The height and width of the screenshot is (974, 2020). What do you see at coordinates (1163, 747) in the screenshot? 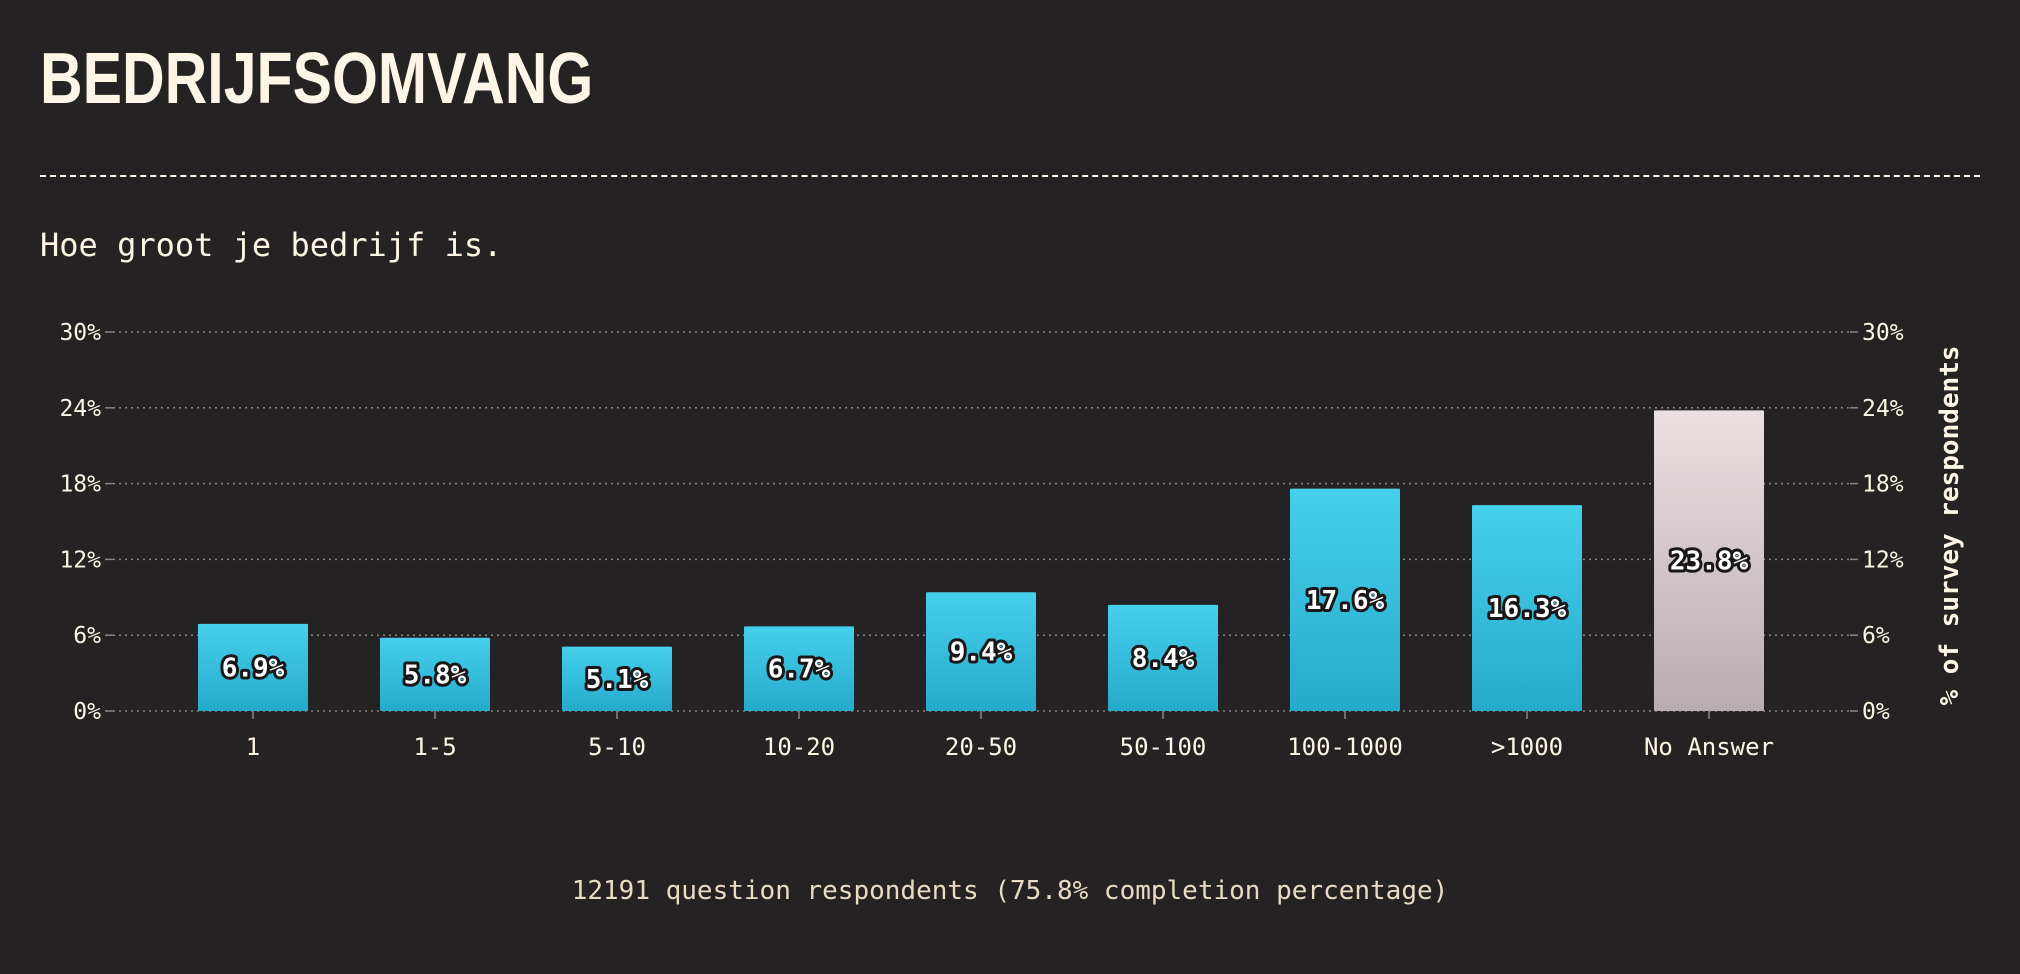
I see `x-tick-label: 50-100` at bounding box center [1163, 747].